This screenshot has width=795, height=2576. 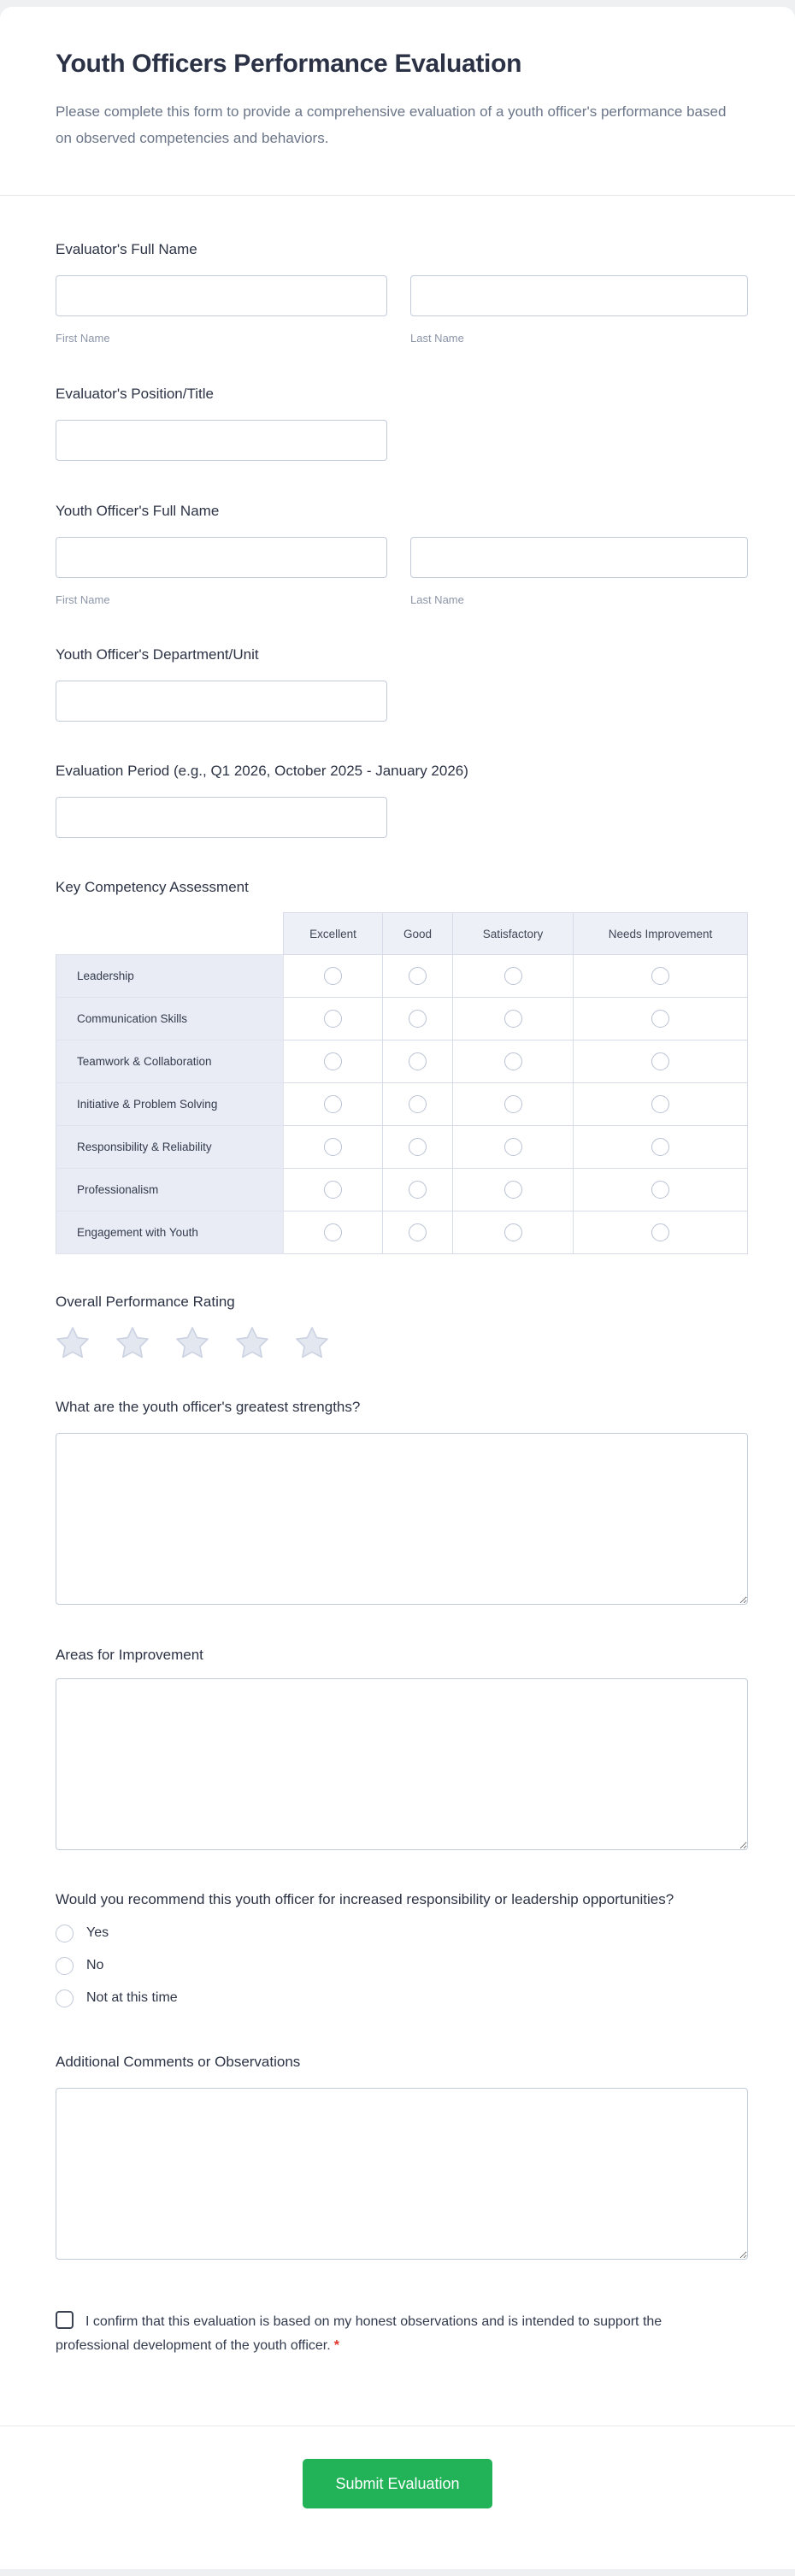 I want to click on recommend-option: Yes, so click(x=402, y=1933).